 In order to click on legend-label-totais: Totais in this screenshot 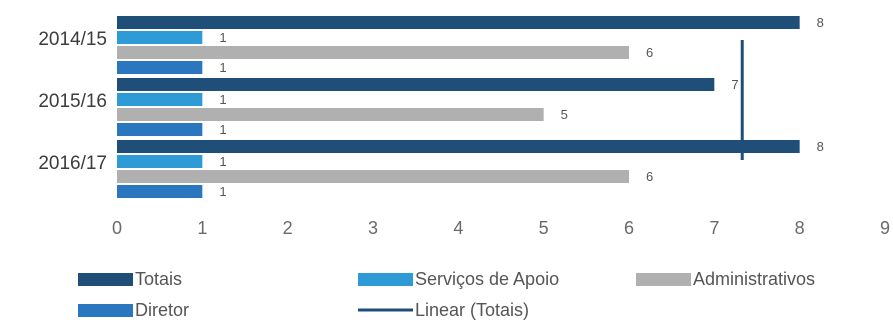, I will do `click(158, 279)`.